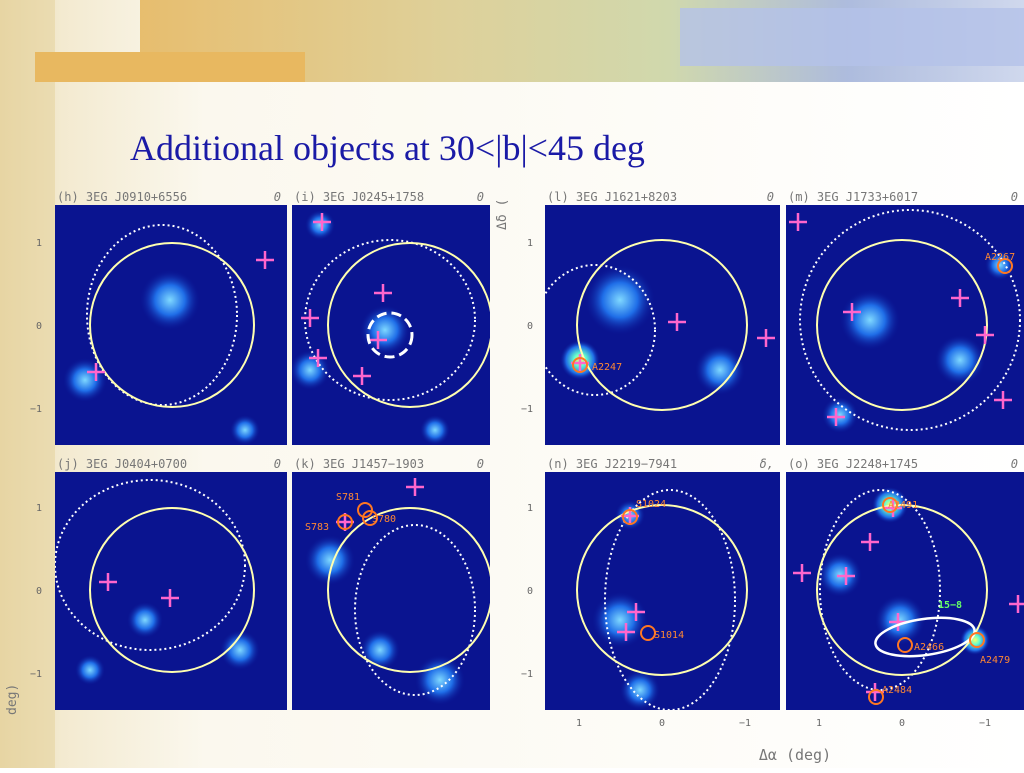 The image size is (1024, 773). I want to click on panel-label: (l) 3EG J1621+8203, so click(612, 197).